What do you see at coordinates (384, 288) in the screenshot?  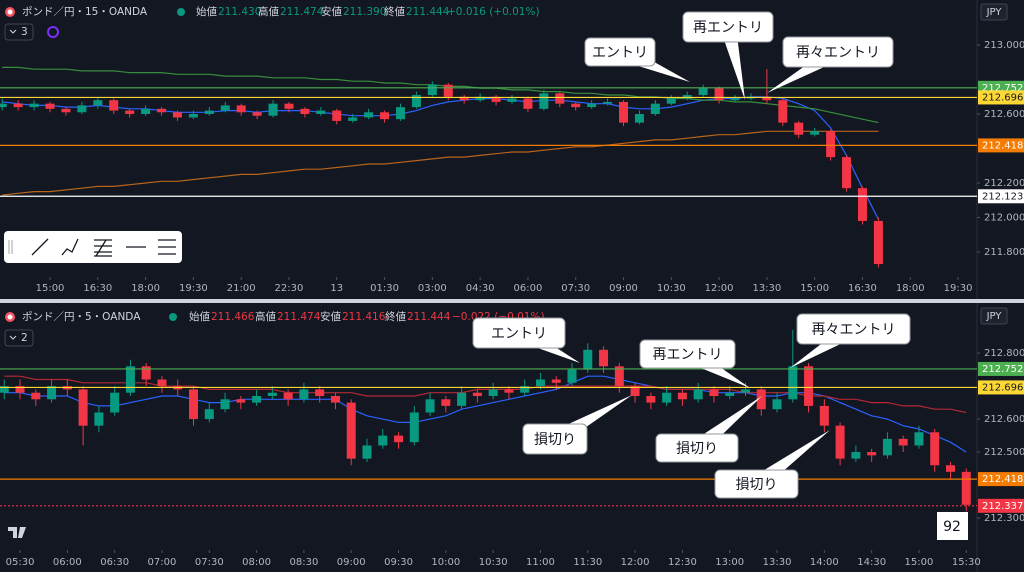 I see `x-tick-label: 01:30` at bounding box center [384, 288].